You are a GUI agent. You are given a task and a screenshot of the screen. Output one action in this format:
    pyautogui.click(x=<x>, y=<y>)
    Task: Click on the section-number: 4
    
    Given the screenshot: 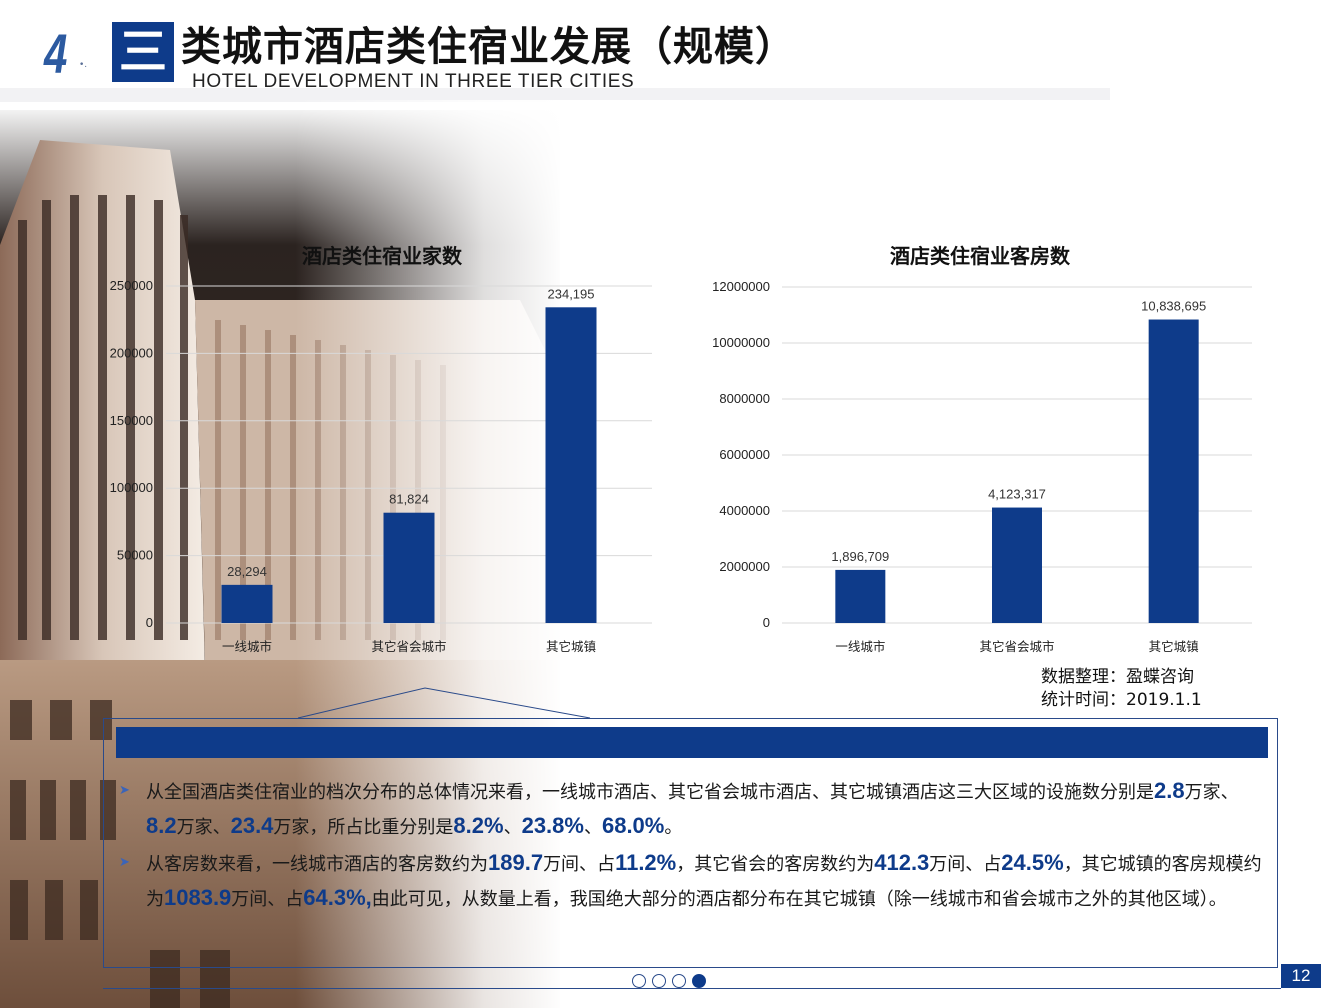 What is the action you would take?
    pyautogui.click(x=55, y=53)
    